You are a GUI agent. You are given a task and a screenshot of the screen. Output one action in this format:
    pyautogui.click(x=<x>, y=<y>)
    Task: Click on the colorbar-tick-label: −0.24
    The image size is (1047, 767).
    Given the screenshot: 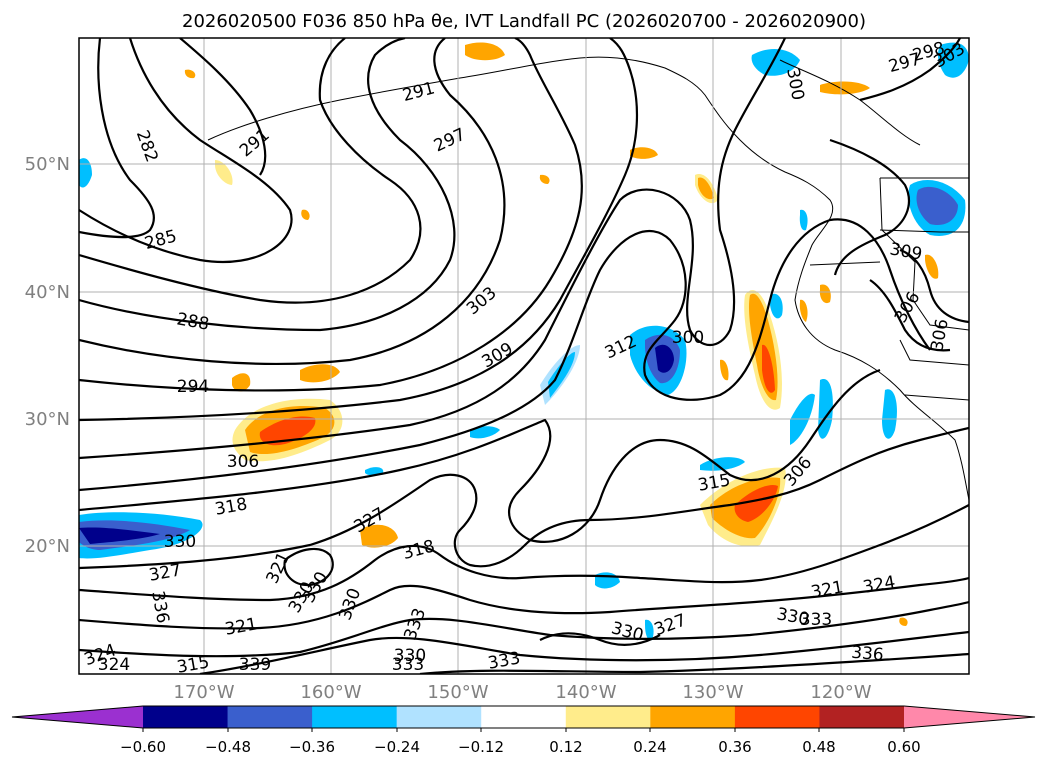 What is the action you would take?
    pyautogui.click(x=397, y=747)
    